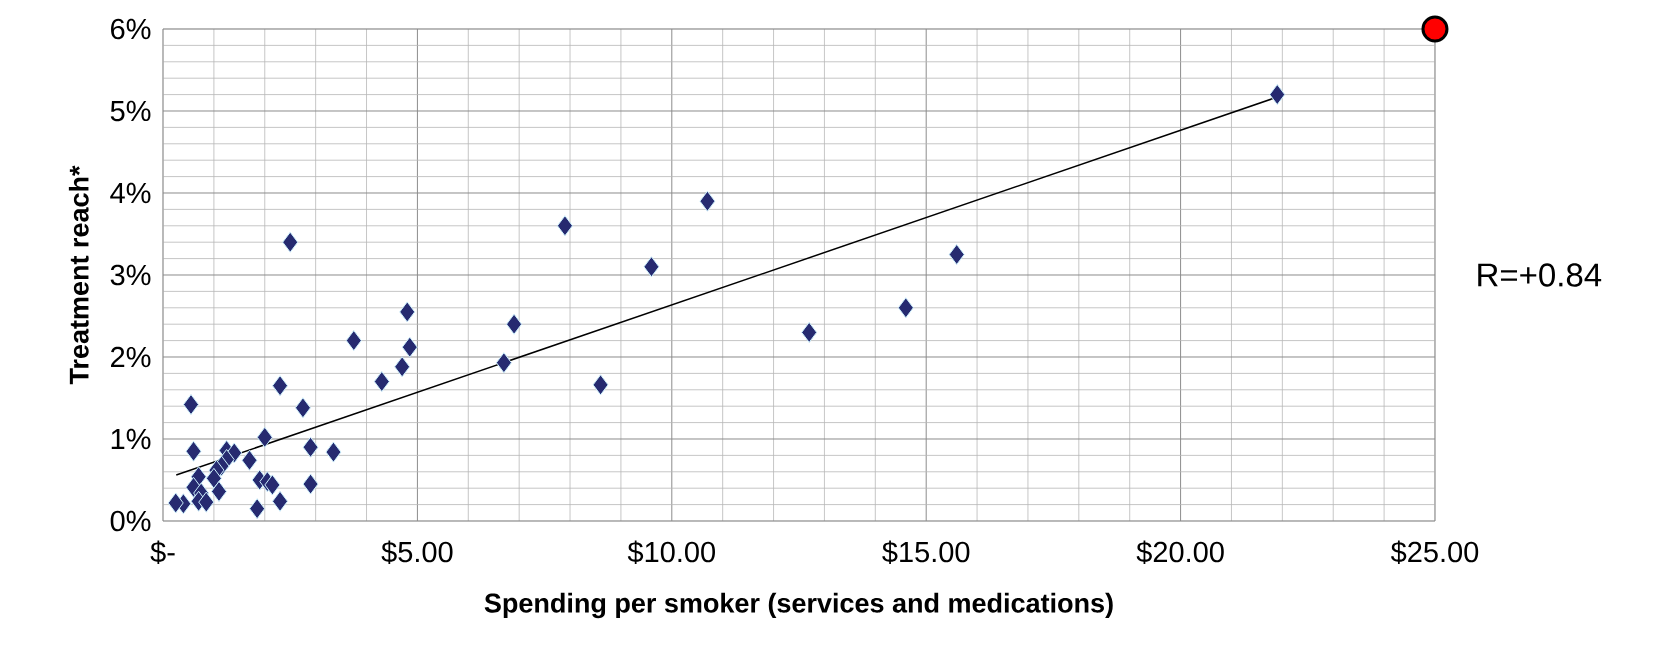 Image resolution: width=1679 pixels, height=650 pixels. What do you see at coordinates (131, 357) in the screenshot?
I see `y-tick-label: 2%` at bounding box center [131, 357].